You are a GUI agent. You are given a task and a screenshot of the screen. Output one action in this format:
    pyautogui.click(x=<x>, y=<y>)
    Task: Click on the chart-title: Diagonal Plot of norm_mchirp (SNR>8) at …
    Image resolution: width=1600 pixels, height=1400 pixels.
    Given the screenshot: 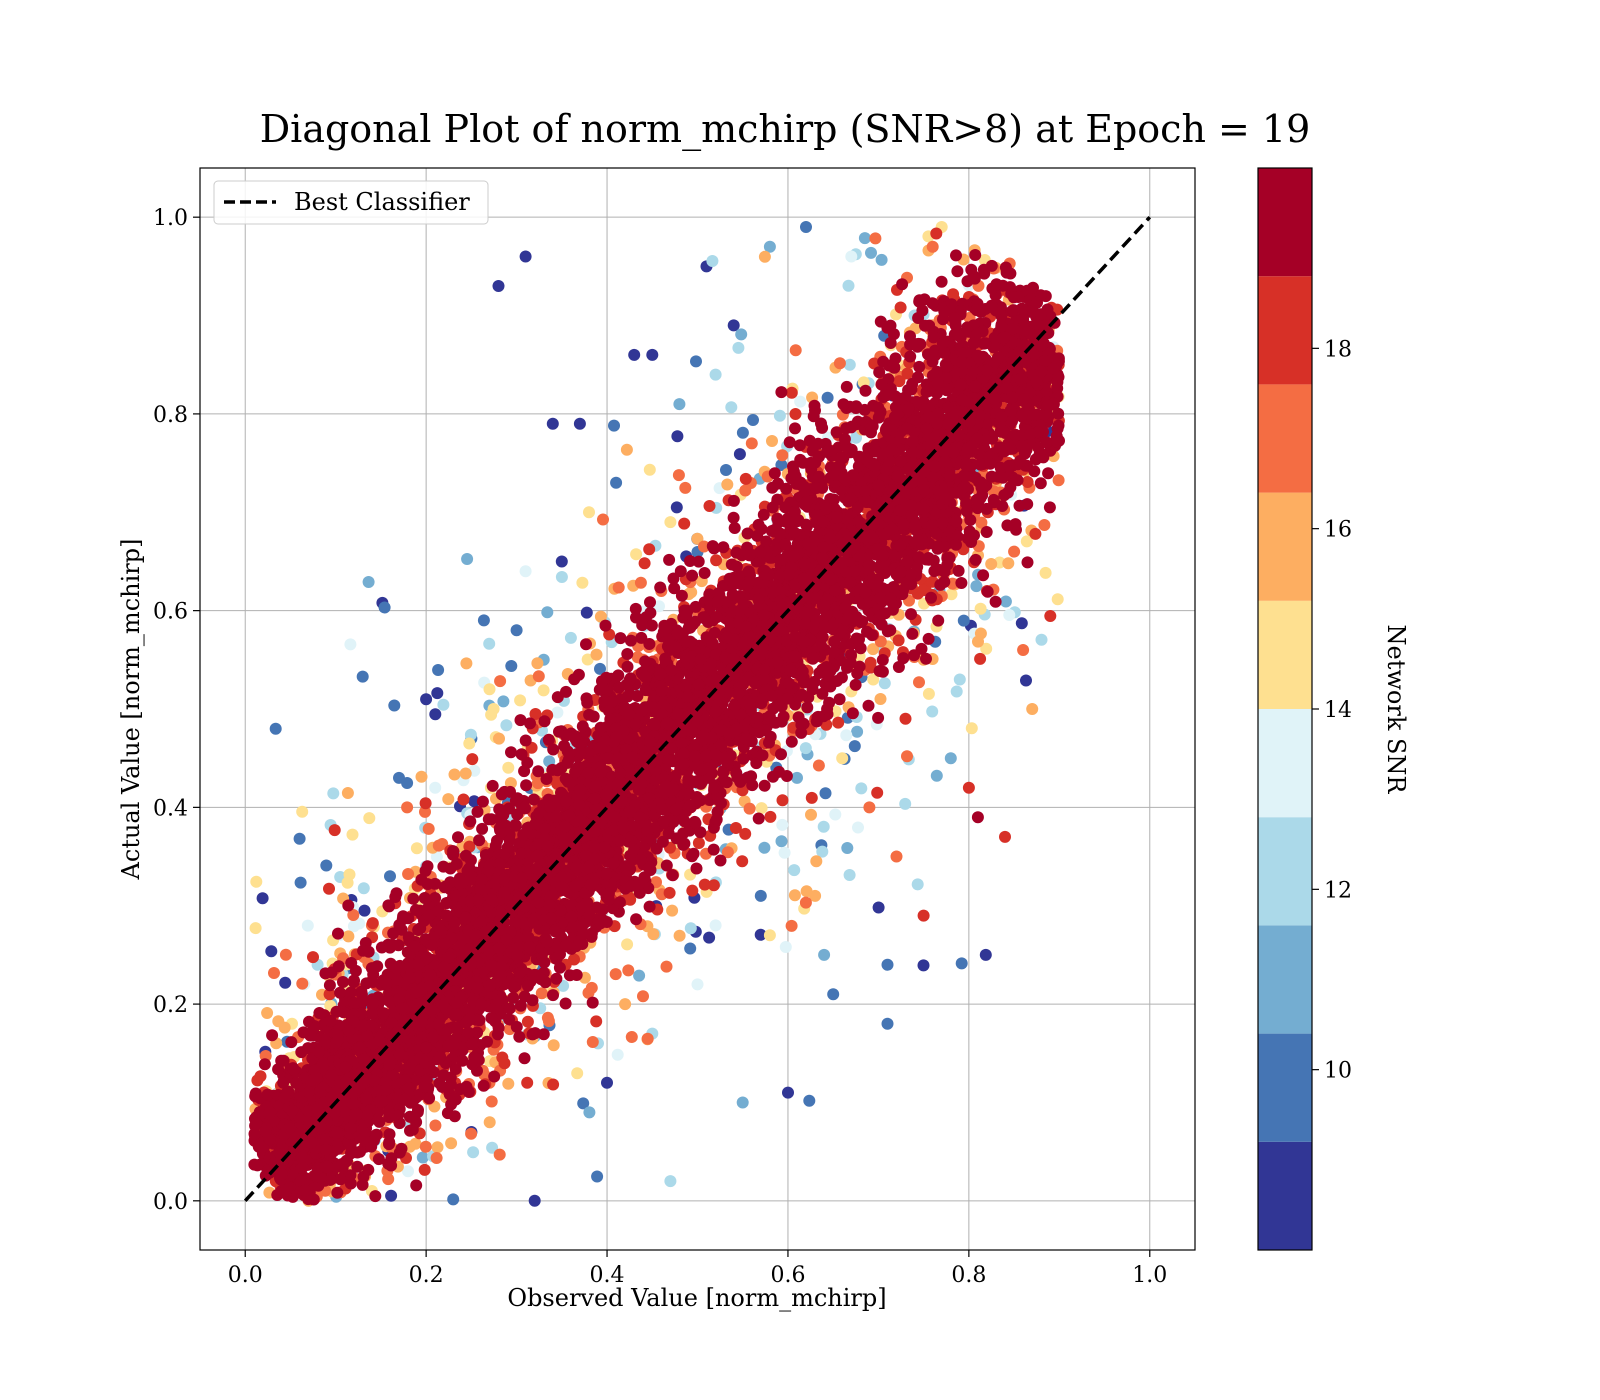 What is the action you would take?
    pyautogui.click(x=785, y=129)
    